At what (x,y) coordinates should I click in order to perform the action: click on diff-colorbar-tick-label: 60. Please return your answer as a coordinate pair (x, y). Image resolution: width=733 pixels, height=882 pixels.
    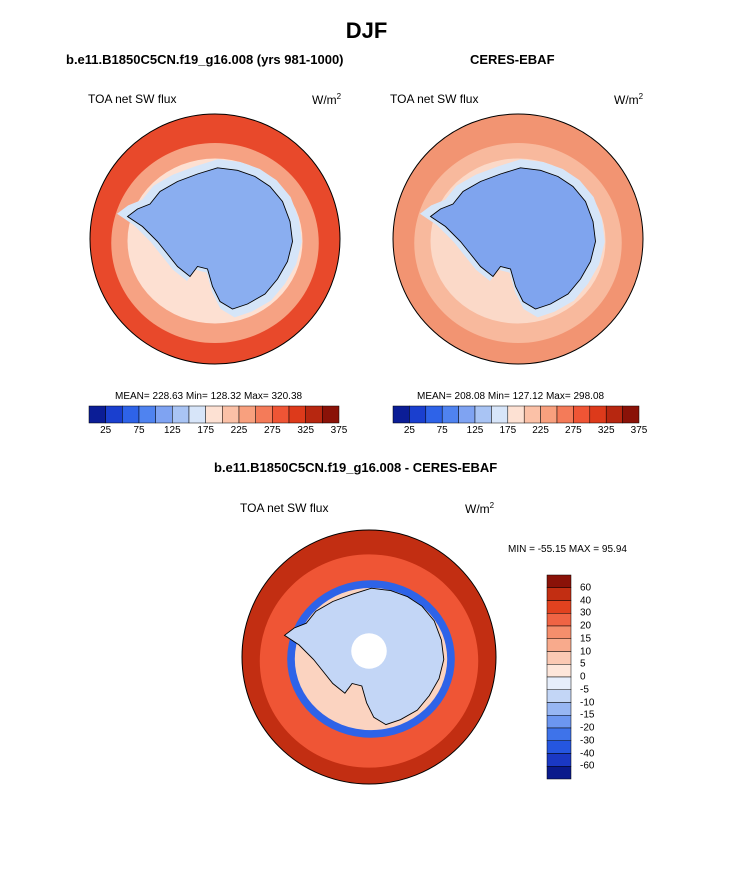
    Looking at the image, I should click on (586, 588).